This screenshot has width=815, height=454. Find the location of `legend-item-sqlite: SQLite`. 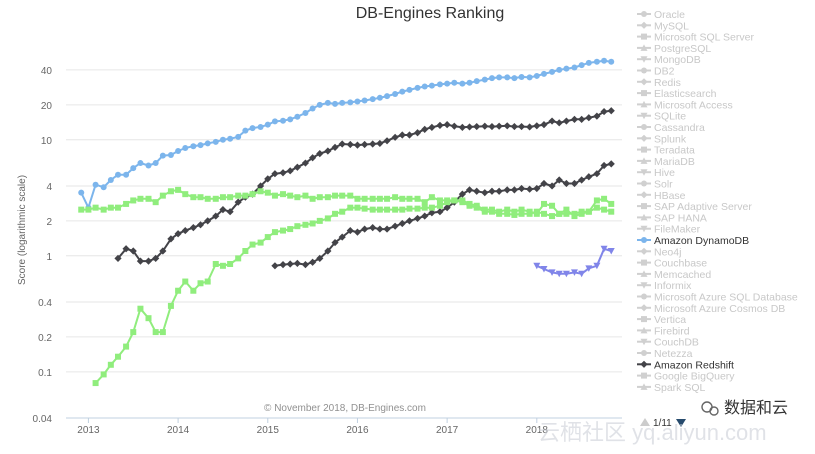

legend-item-sqlite: SQLite is located at coordinates (661, 117).